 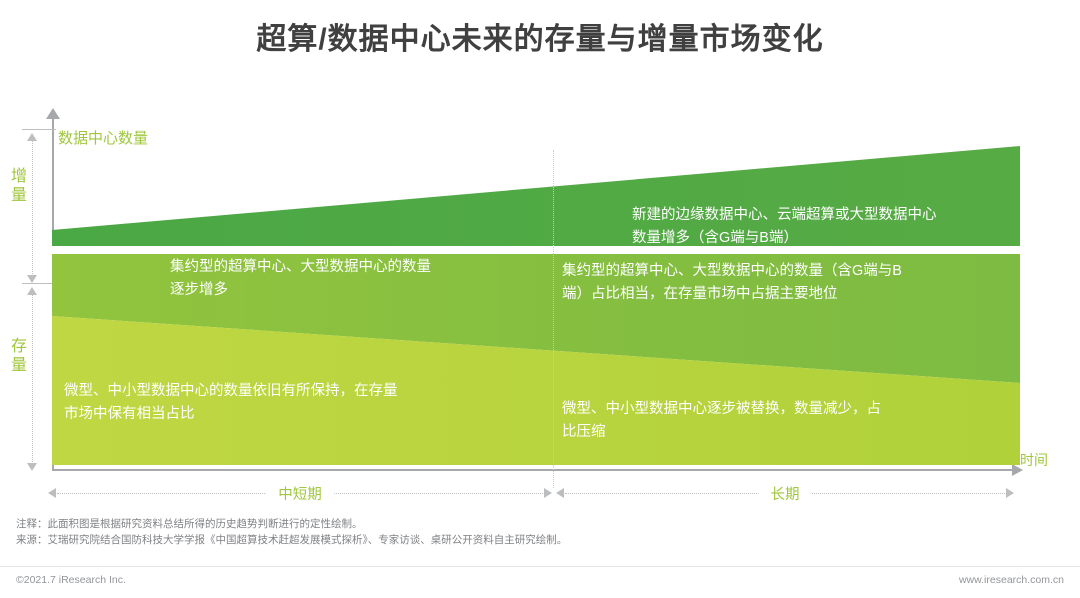 What do you see at coordinates (560, 493) in the screenshot?
I see `long-term-arrow-left-icon` at bounding box center [560, 493].